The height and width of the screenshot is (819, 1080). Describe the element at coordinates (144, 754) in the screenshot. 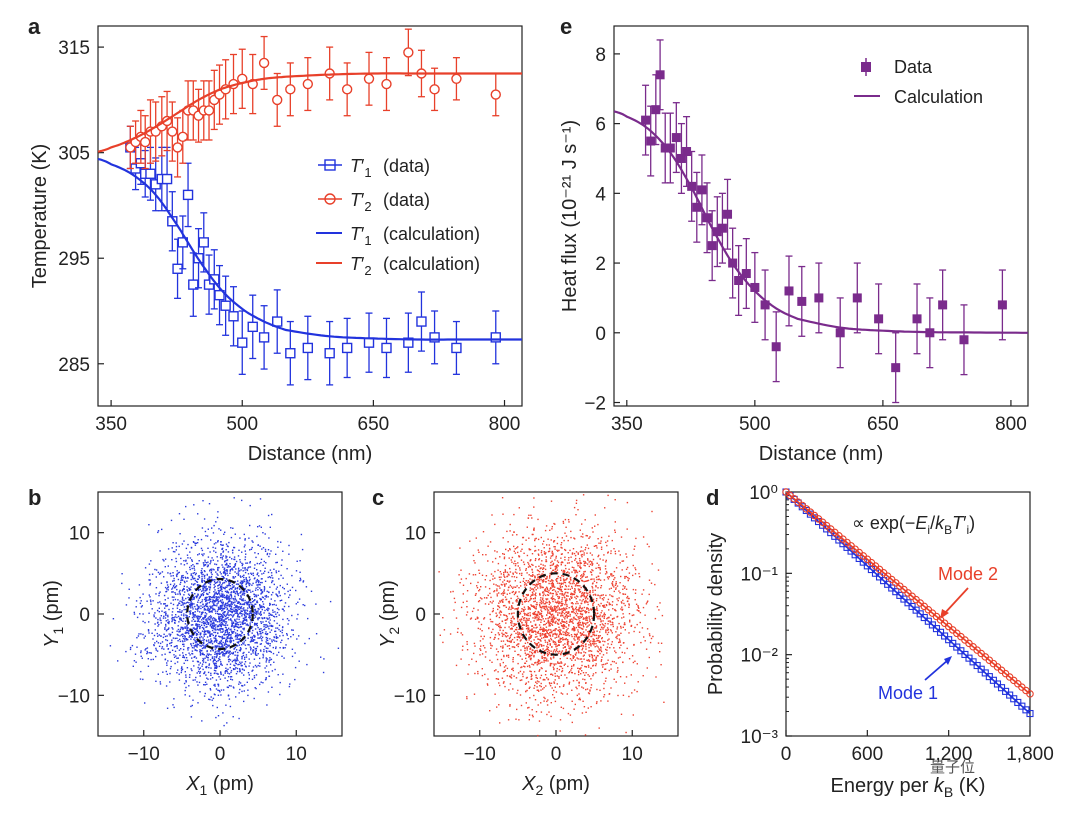

I see `panel-b-xtick-label: −10` at that location.